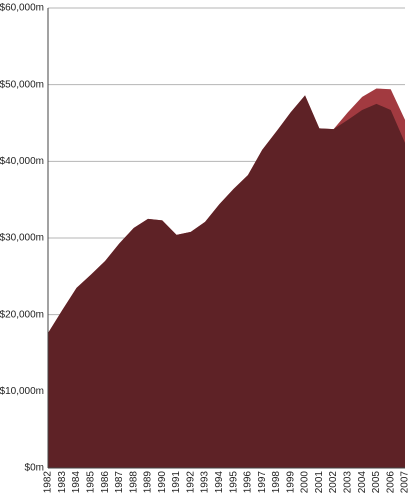 This screenshot has height=500, width=410. I want to click on x-tick-label: 2002, so click(333, 482).